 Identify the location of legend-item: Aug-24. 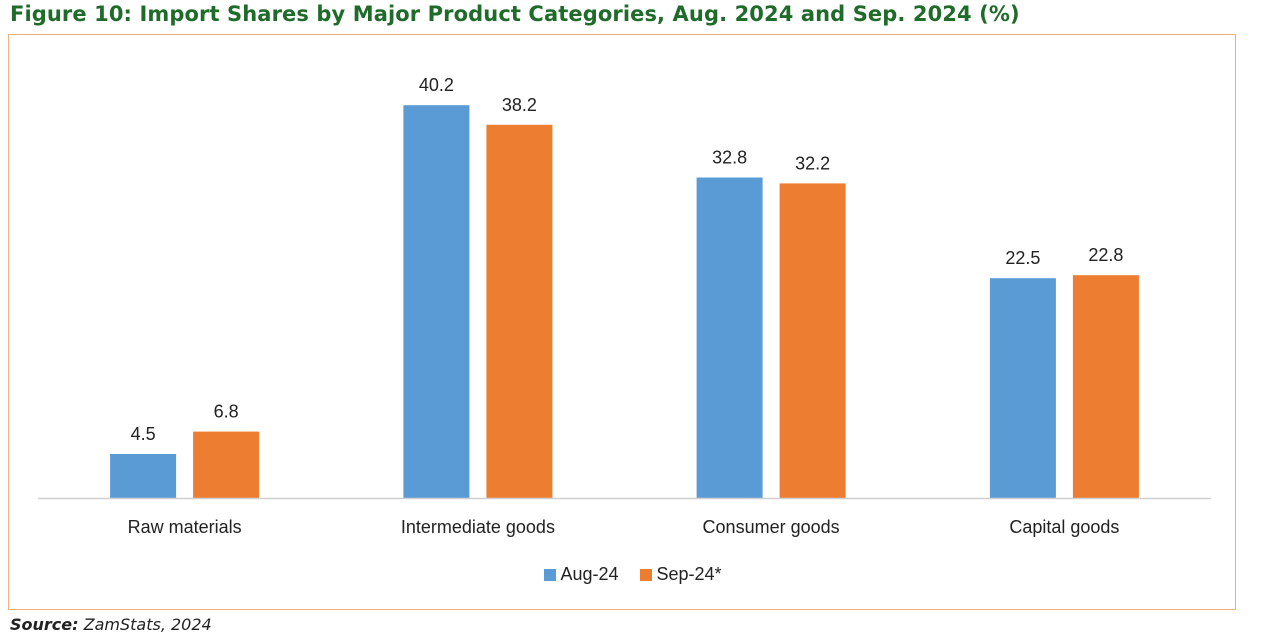
(581, 574).